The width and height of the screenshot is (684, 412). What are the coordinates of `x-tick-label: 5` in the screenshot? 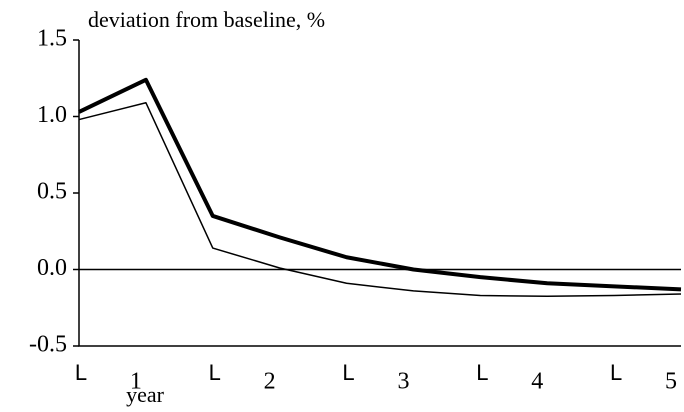 It's located at (671, 382).